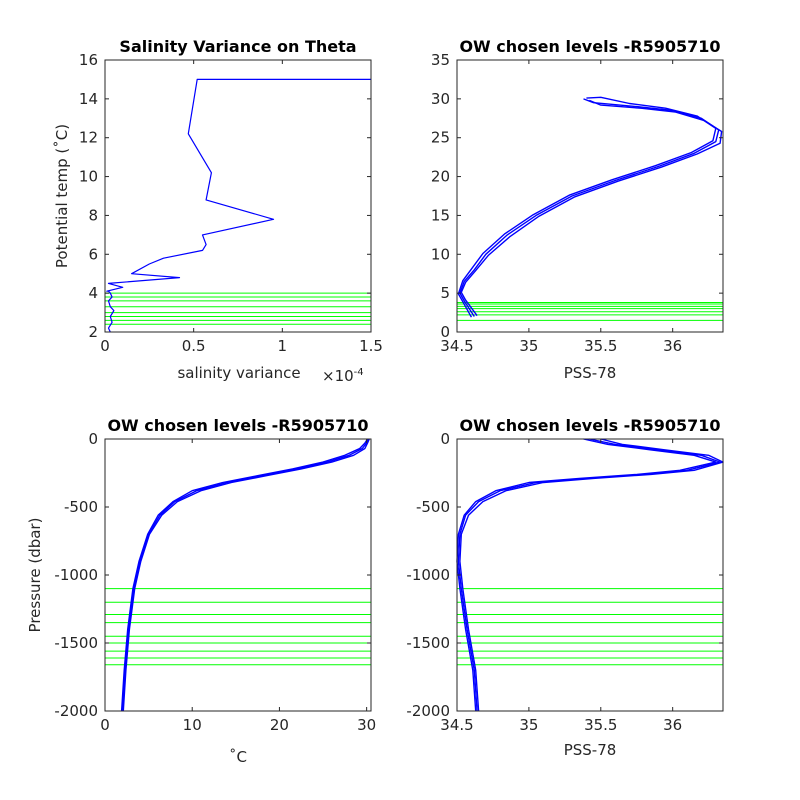 This screenshot has width=800, height=800. What do you see at coordinates (283, 346) in the screenshot?
I see `x-tick-label: 1` at bounding box center [283, 346].